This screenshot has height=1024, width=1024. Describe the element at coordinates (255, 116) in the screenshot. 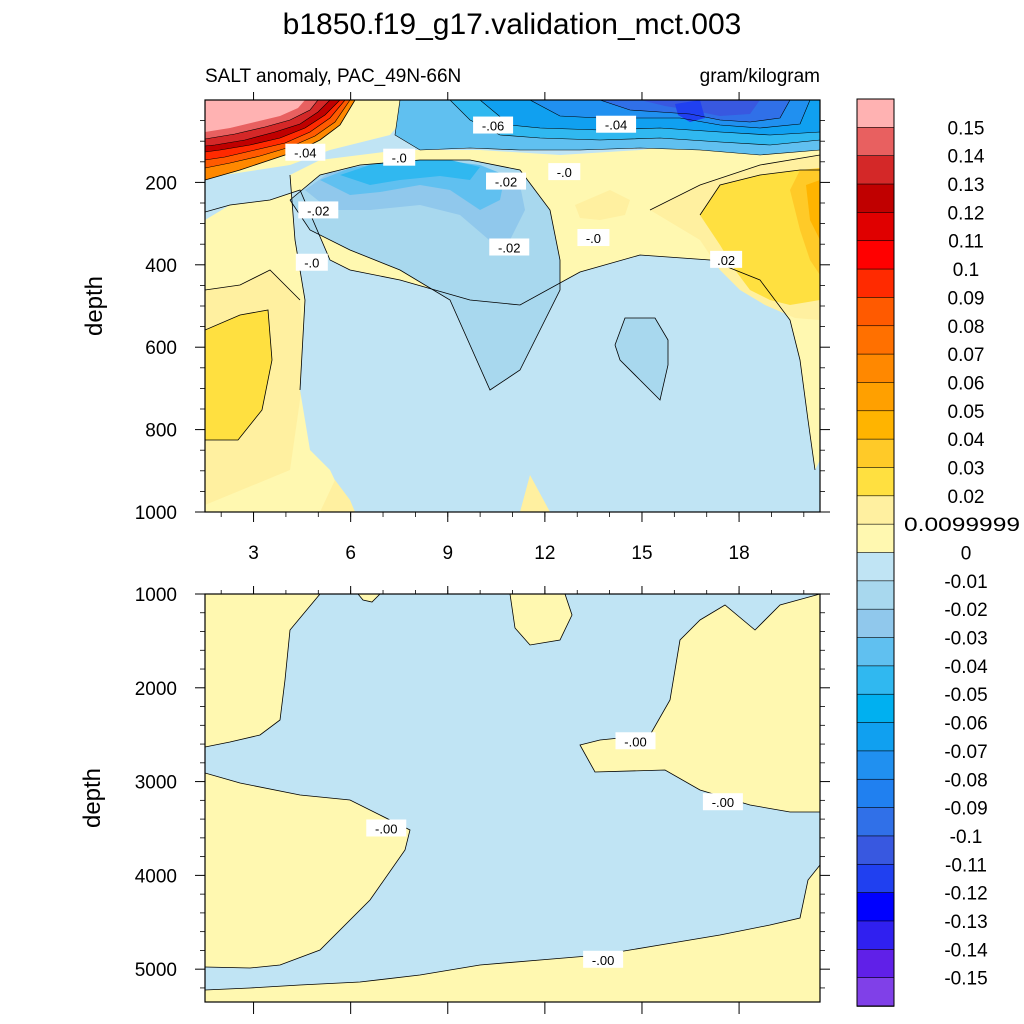

I see `region-pinkmax` at that location.